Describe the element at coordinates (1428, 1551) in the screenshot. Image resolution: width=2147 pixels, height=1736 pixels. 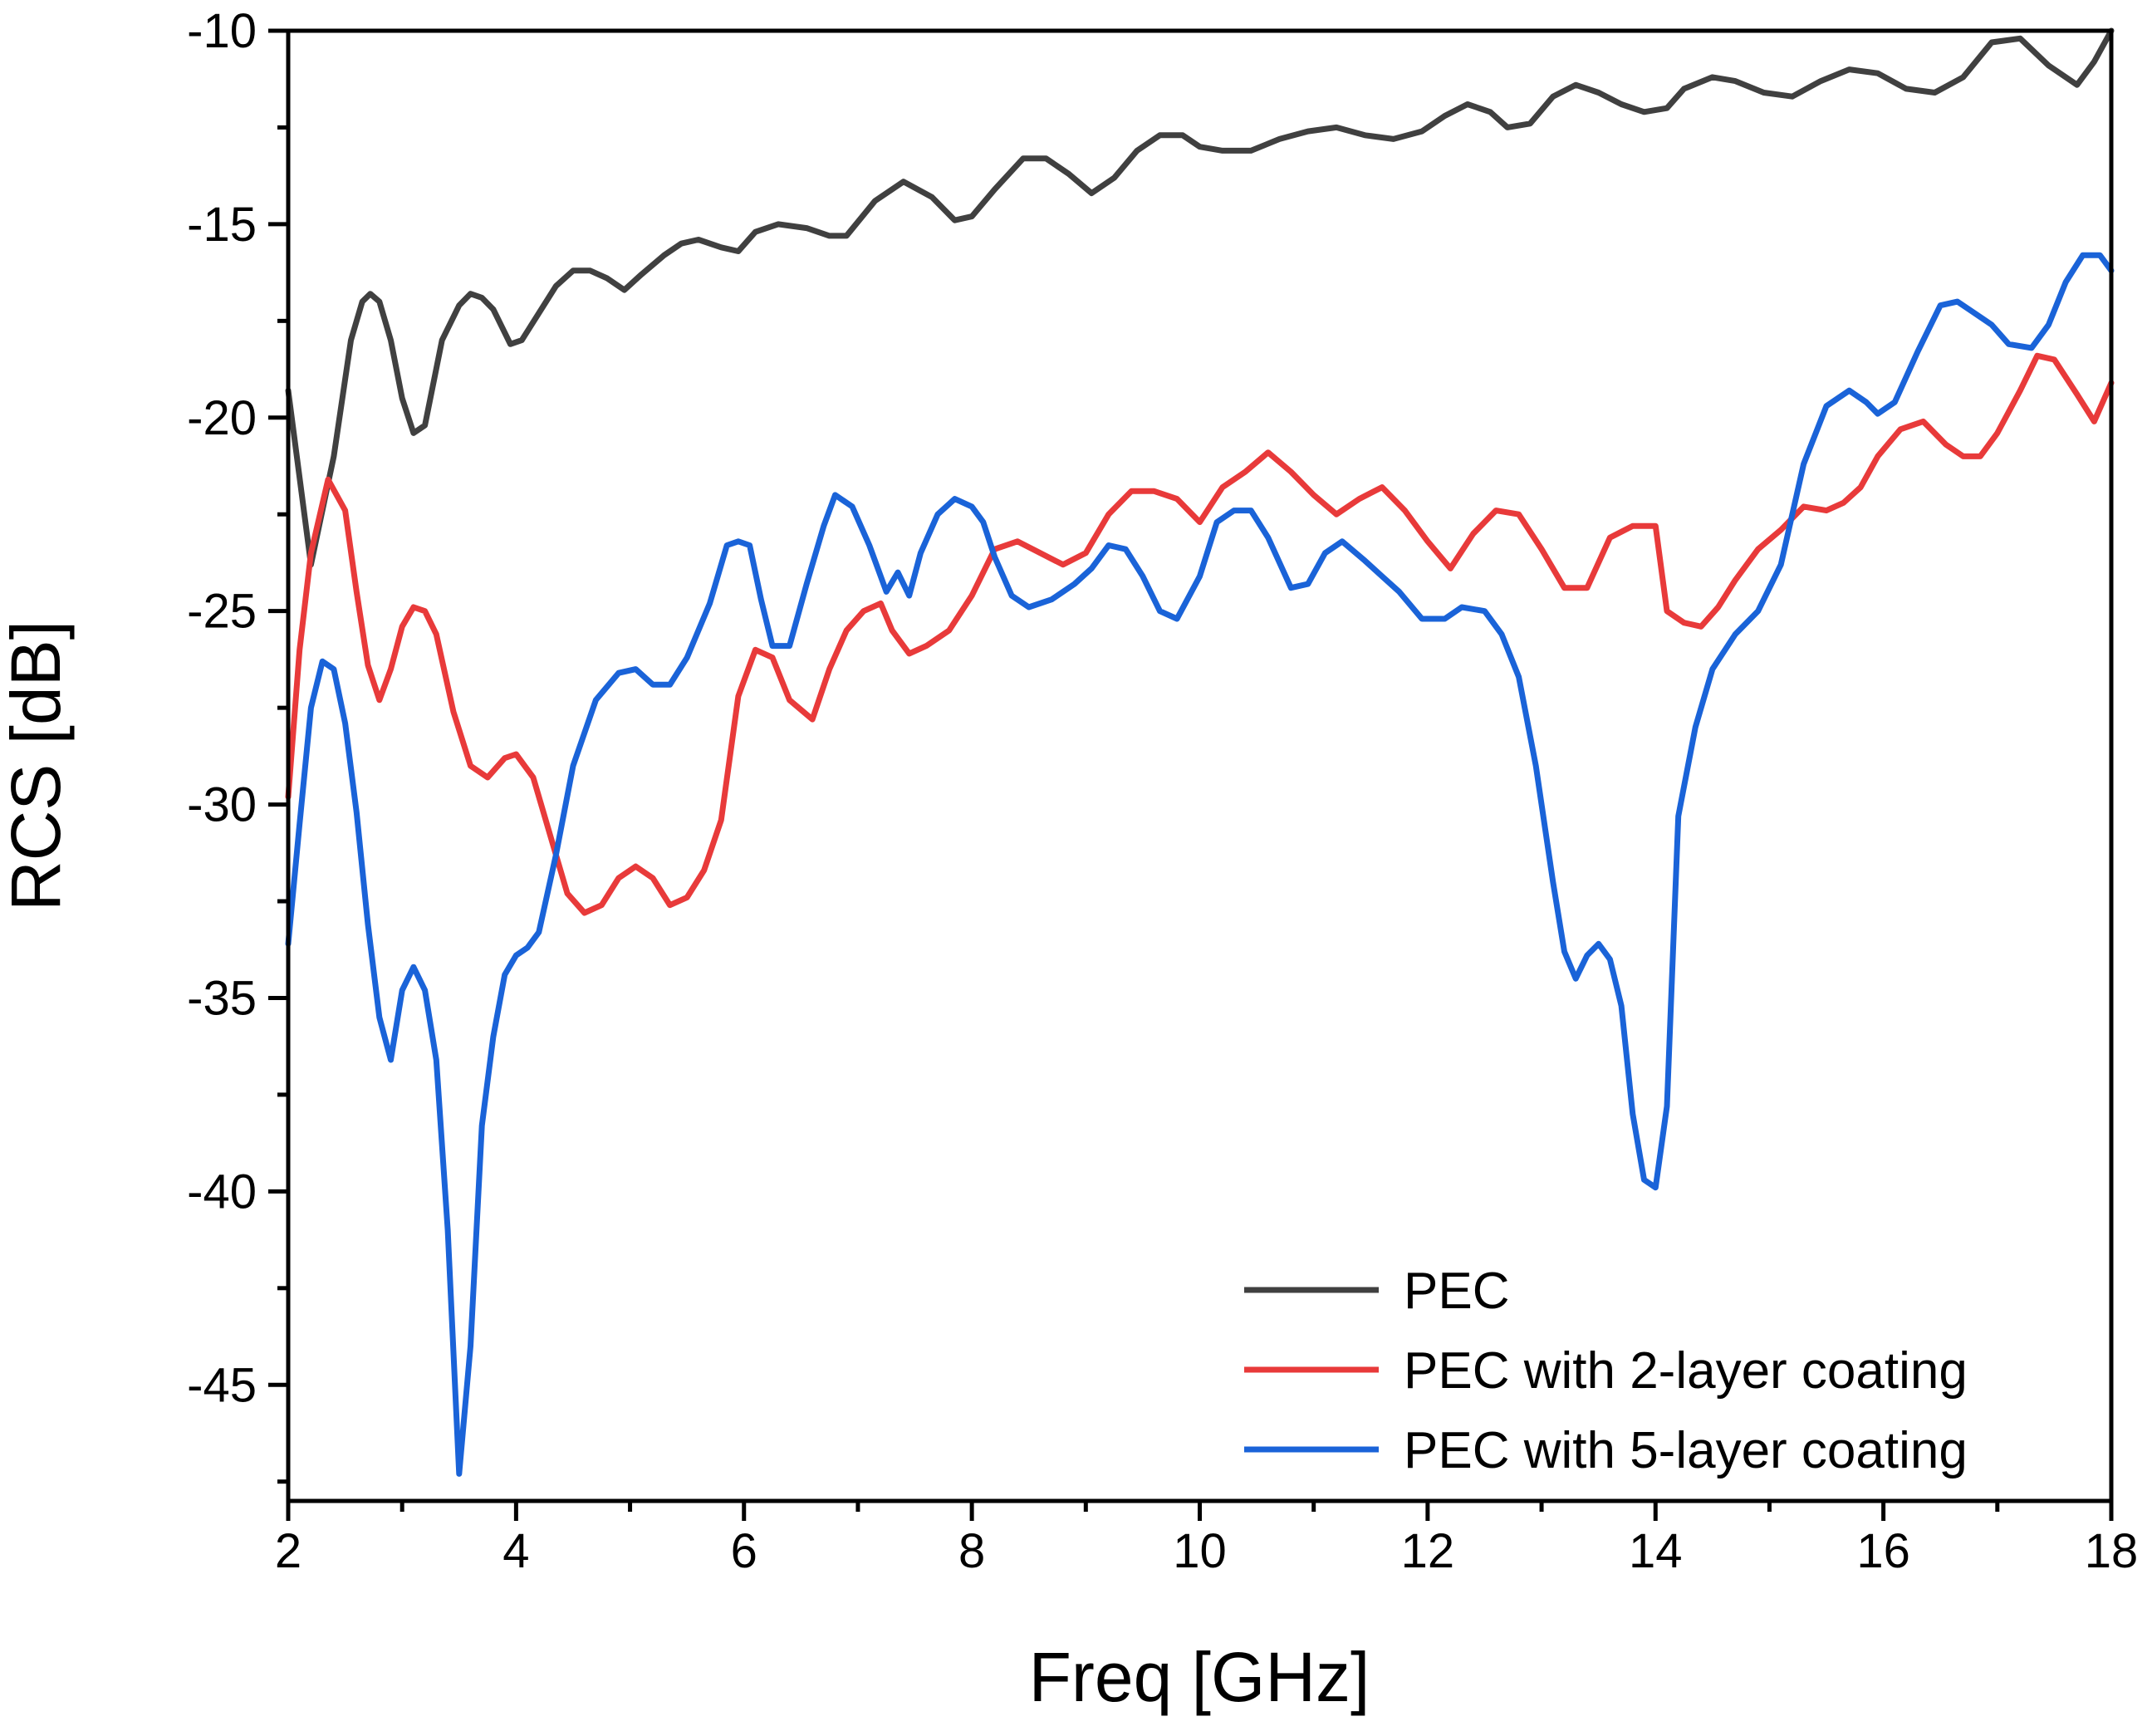
I see `x-tick-label: 12` at that location.